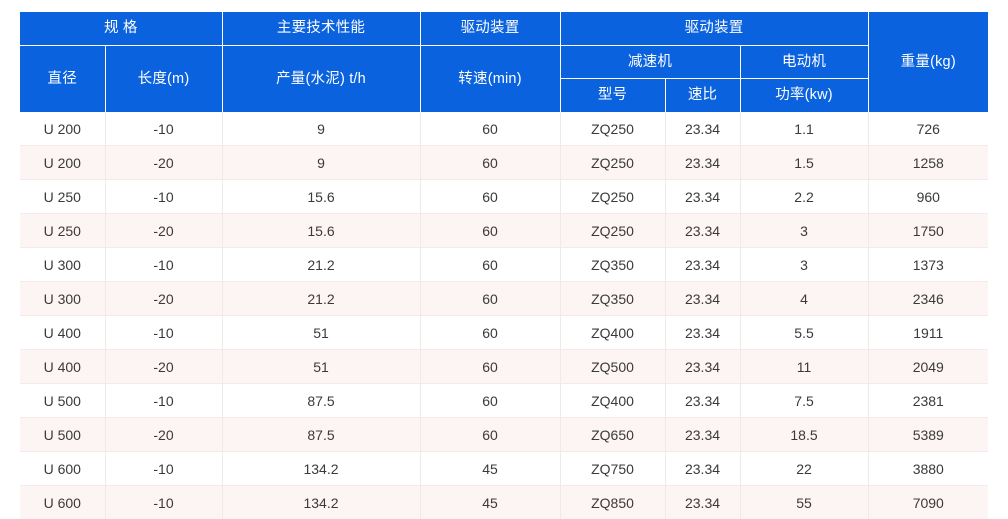 The height and width of the screenshot is (519, 1008). What do you see at coordinates (928, 129) in the screenshot?
I see `table-cell: 726` at bounding box center [928, 129].